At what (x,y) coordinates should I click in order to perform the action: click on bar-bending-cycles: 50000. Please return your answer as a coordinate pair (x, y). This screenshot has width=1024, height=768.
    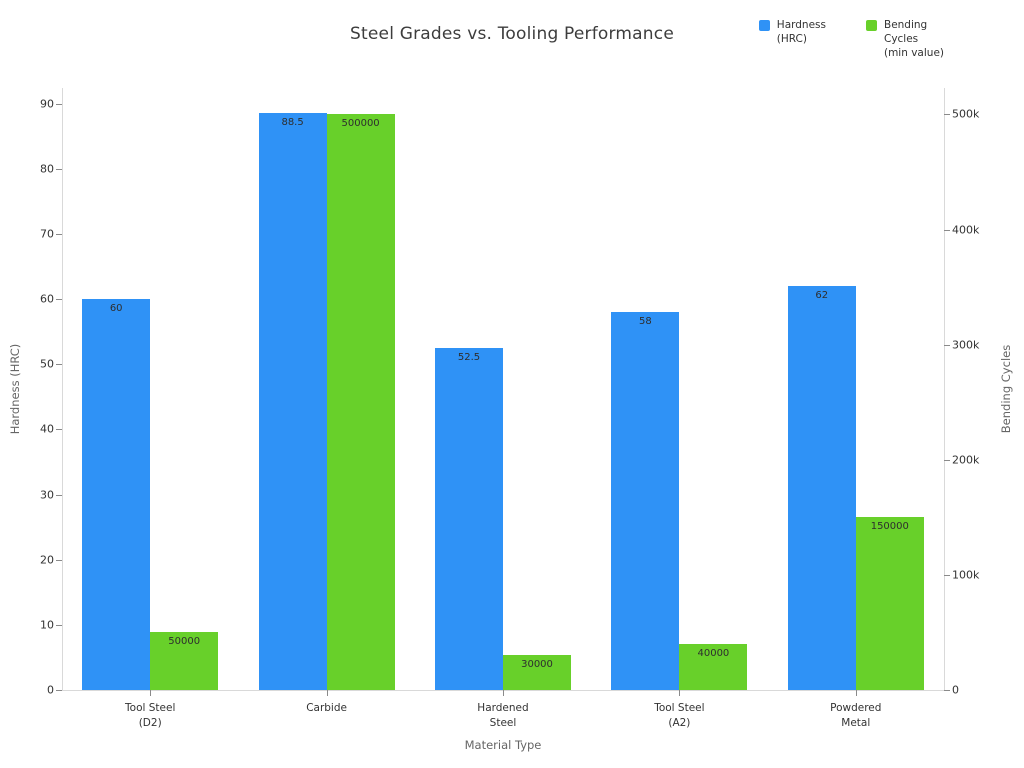
    Looking at the image, I should click on (184, 661).